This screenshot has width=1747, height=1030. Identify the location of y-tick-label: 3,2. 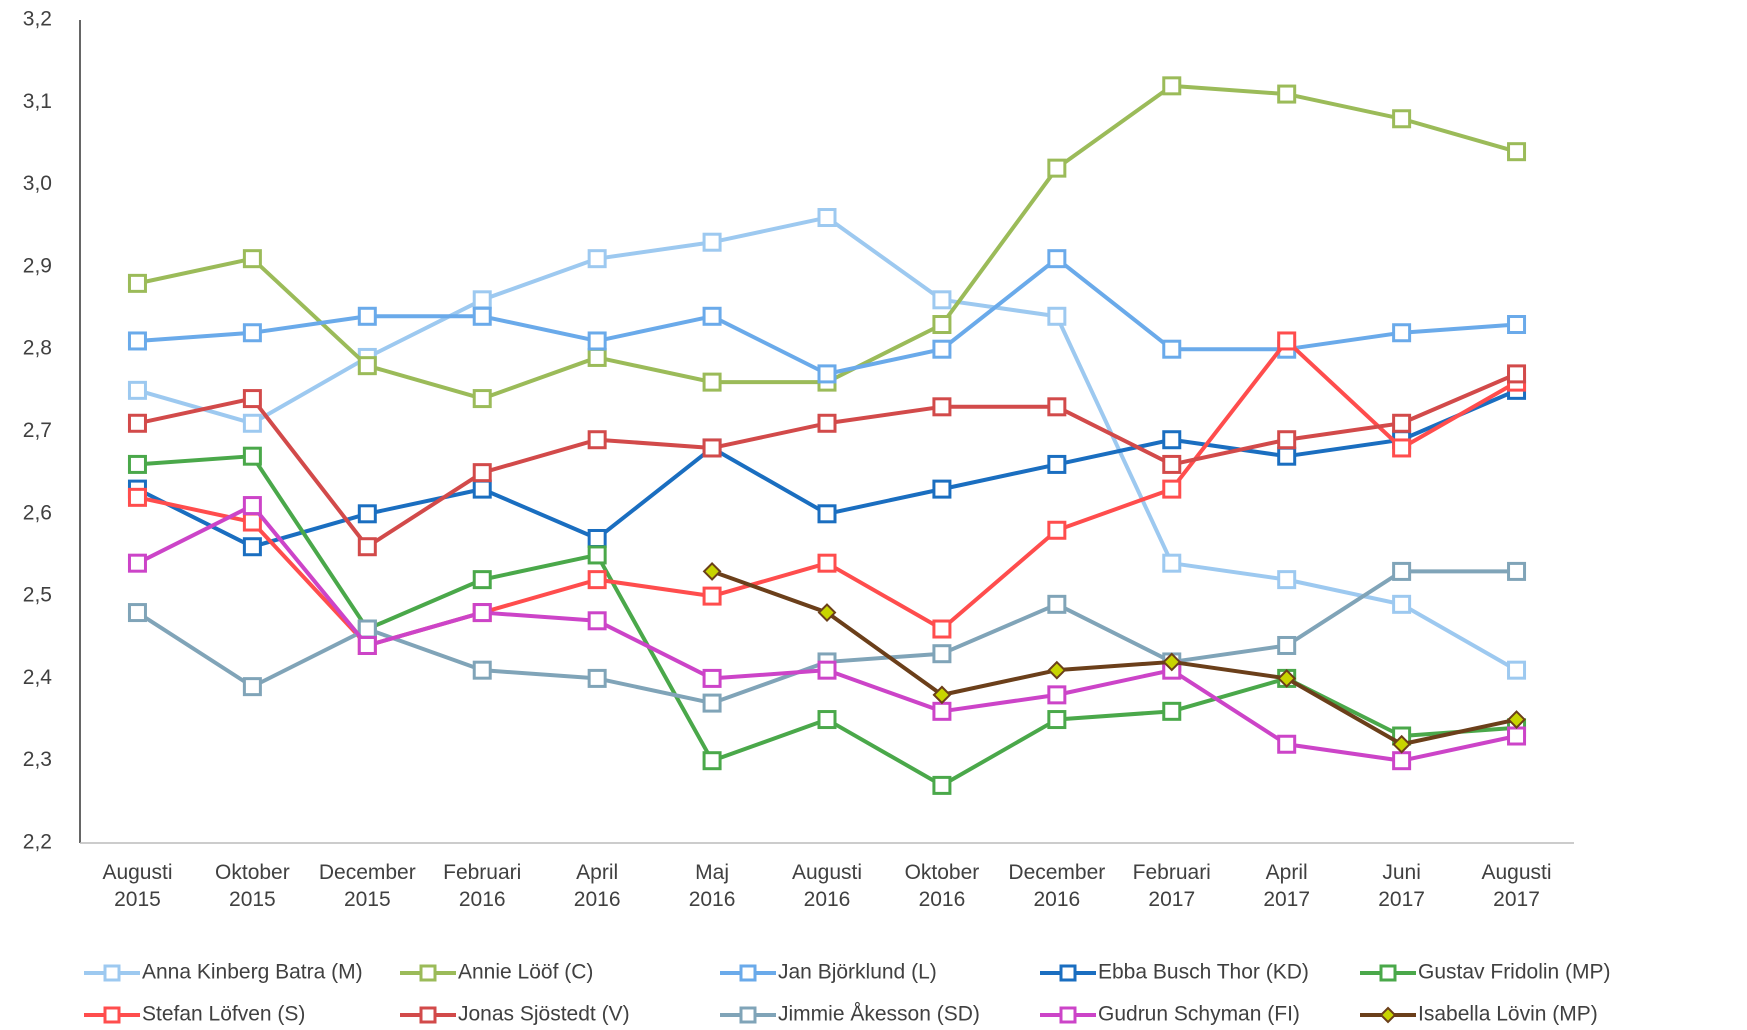
(37, 19).